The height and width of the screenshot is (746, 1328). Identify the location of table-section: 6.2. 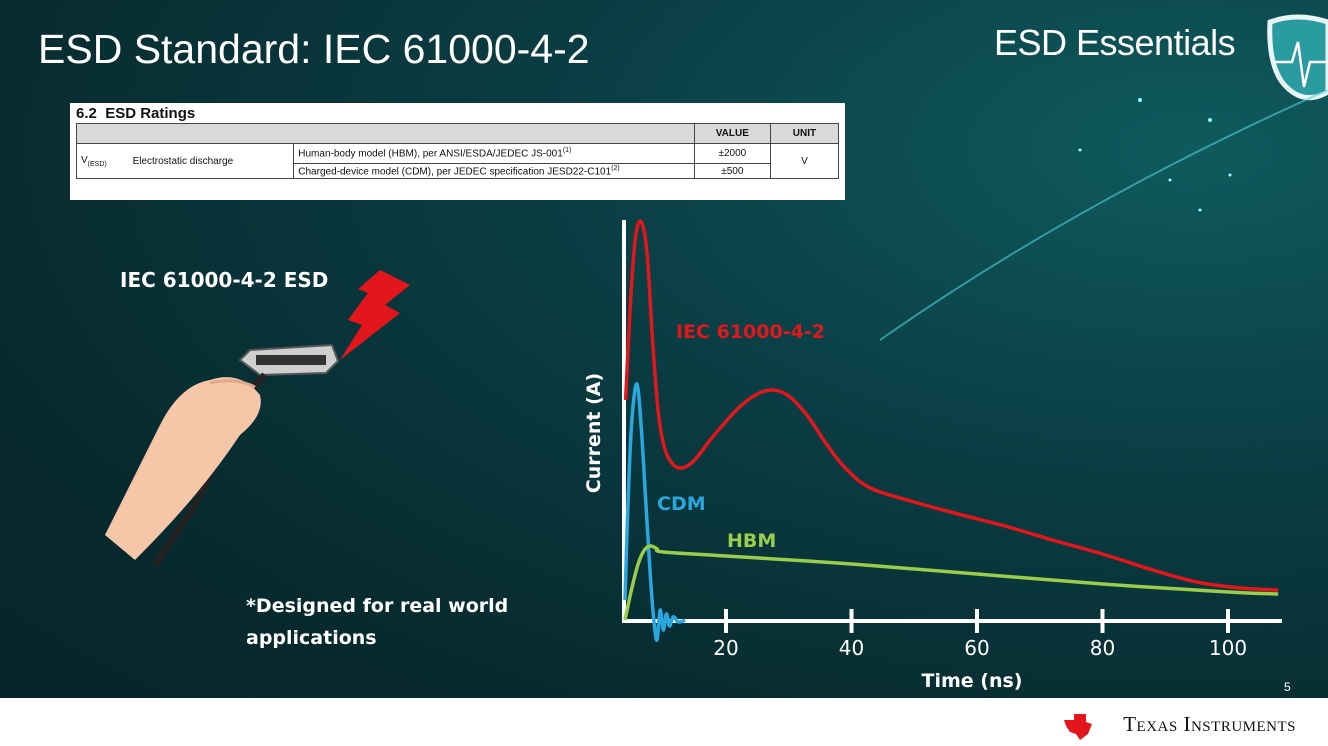
(86, 113).